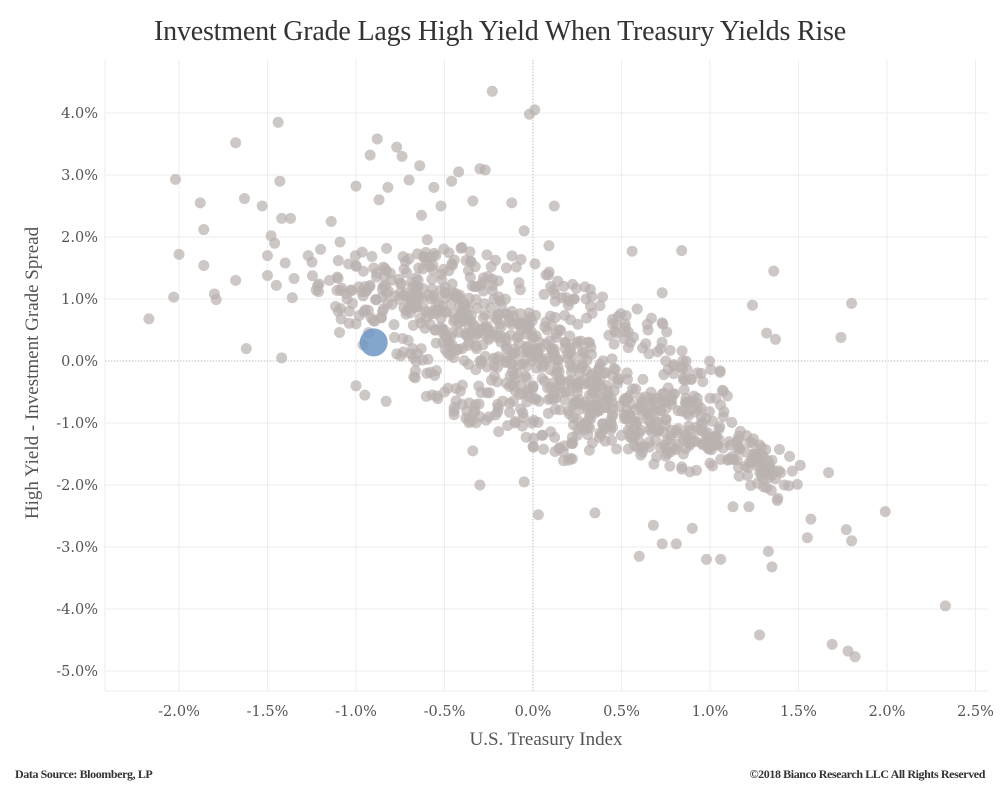 The height and width of the screenshot is (800, 1000). What do you see at coordinates (533, 712) in the screenshot?
I see `x-tick-label: 0.0%` at bounding box center [533, 712].